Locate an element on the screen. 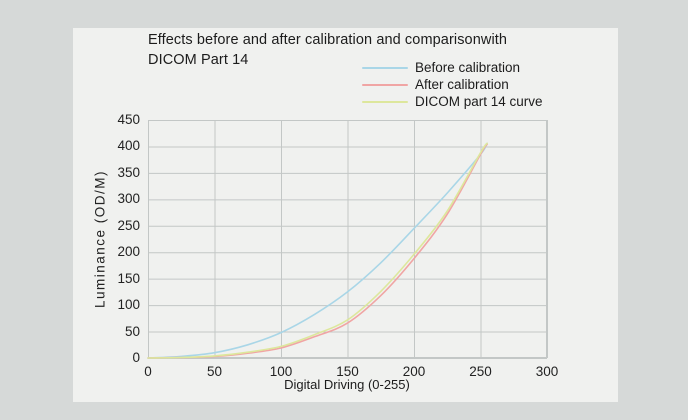  x-tick-label: 100 is located at coordinates (281, 371).